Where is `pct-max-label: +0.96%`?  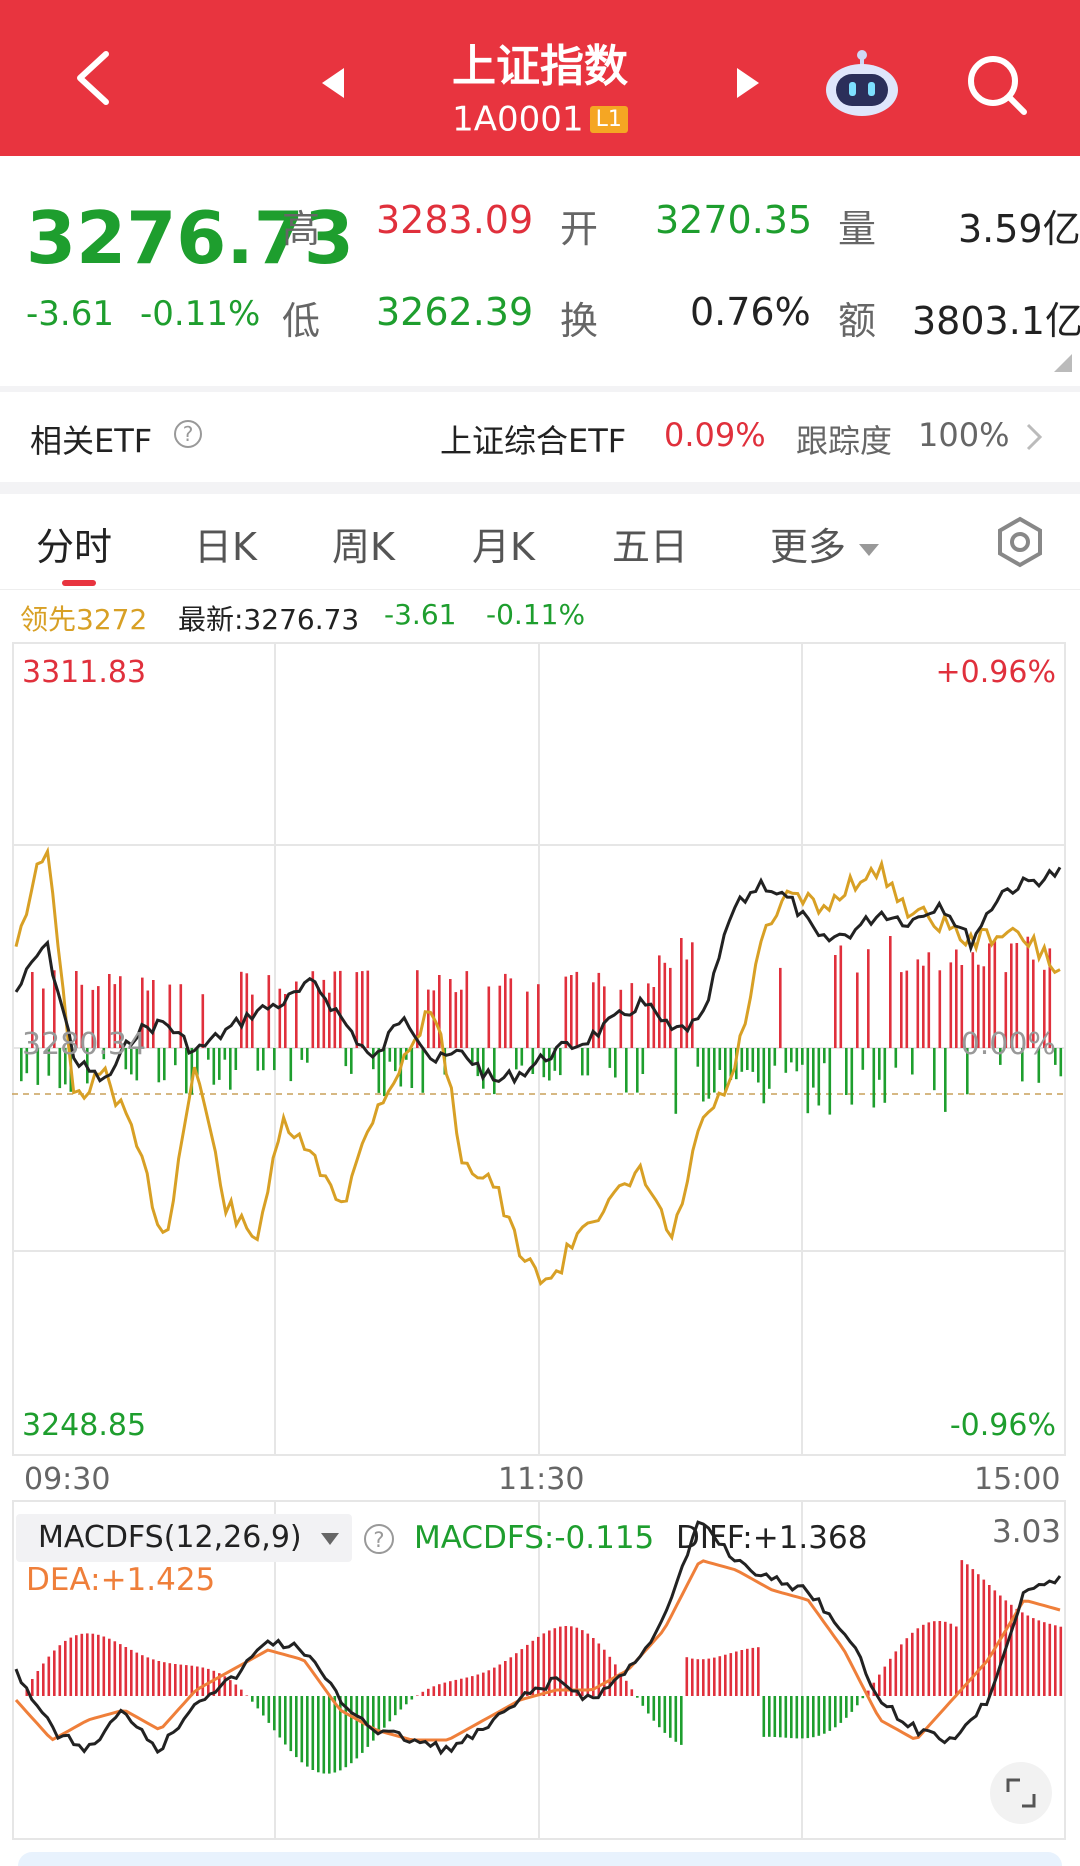 pct-max-label: +0.96% is located at coordinates (996, 672).